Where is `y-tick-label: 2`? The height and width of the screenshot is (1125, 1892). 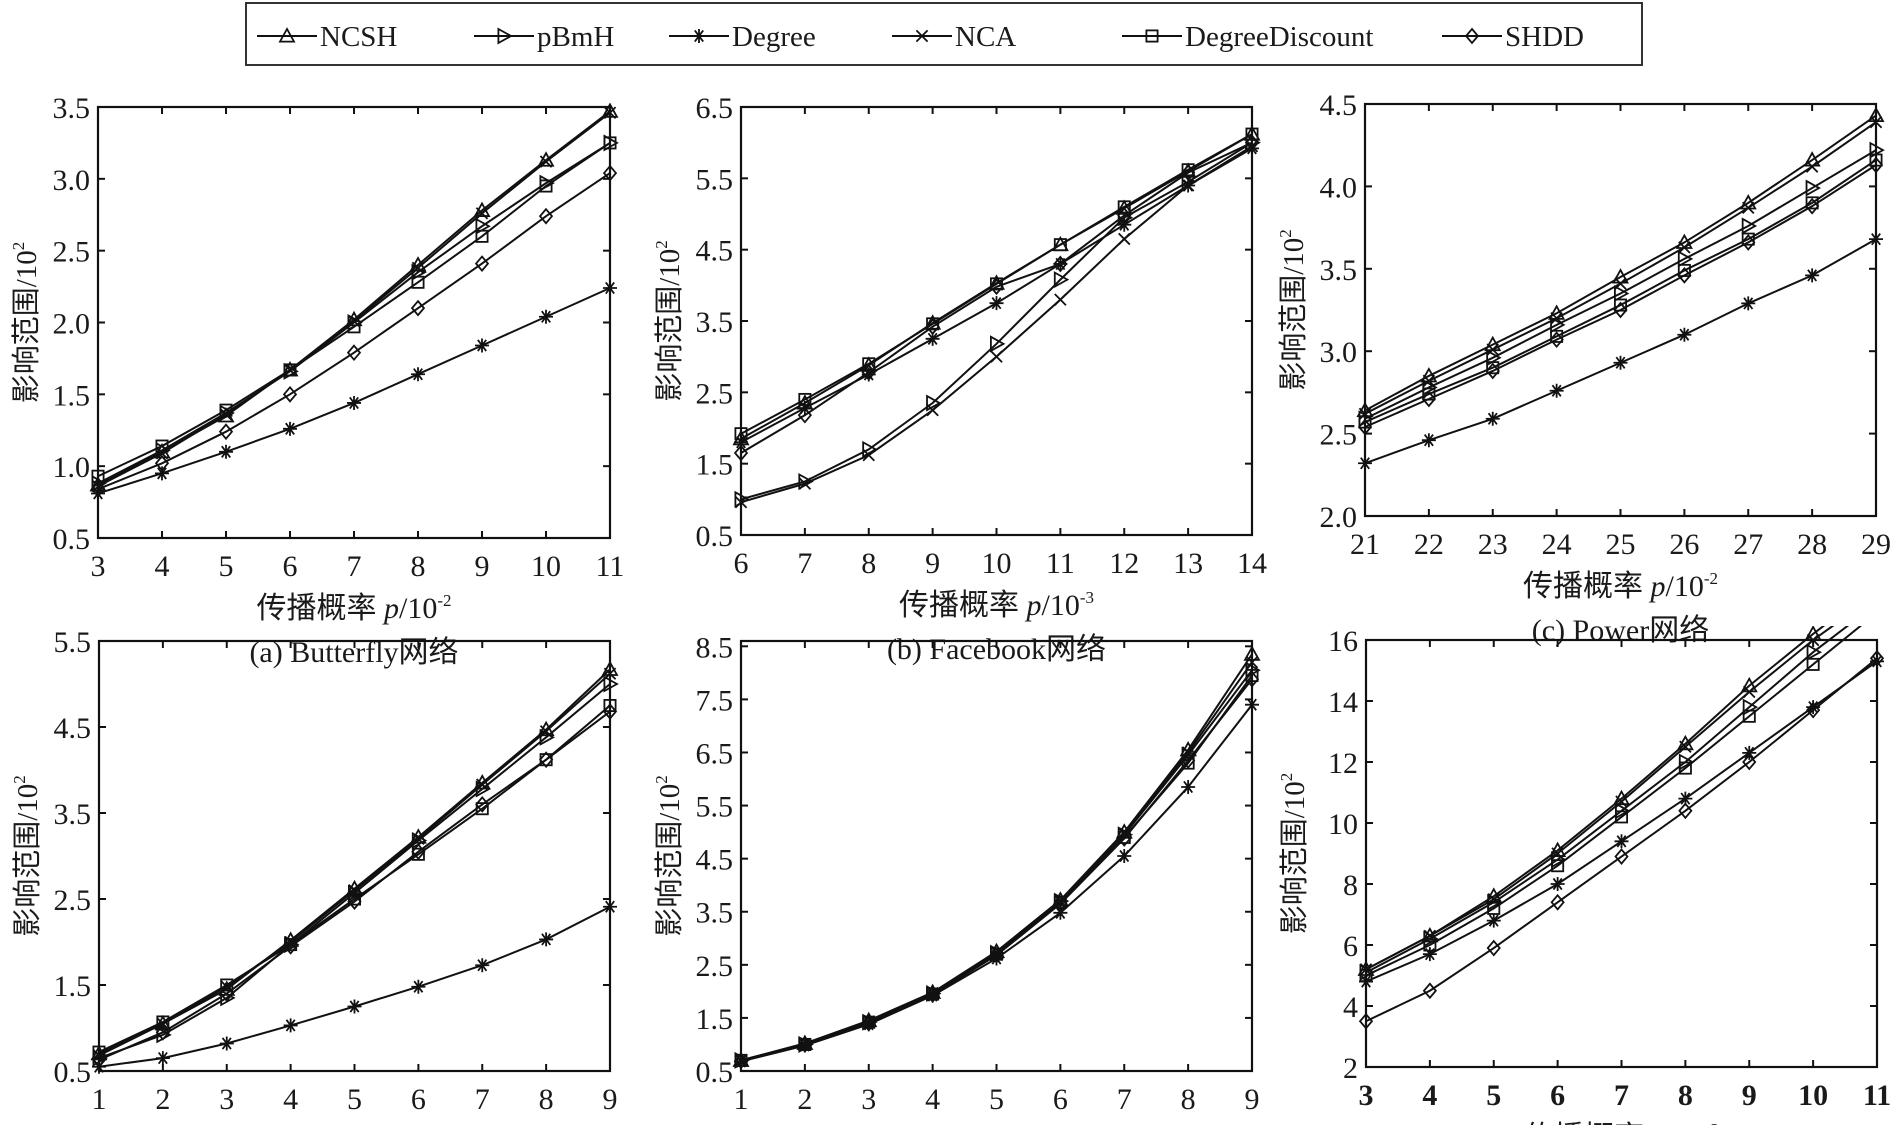
y-tick-label: 2 is located at coordinates (1350, 1068).